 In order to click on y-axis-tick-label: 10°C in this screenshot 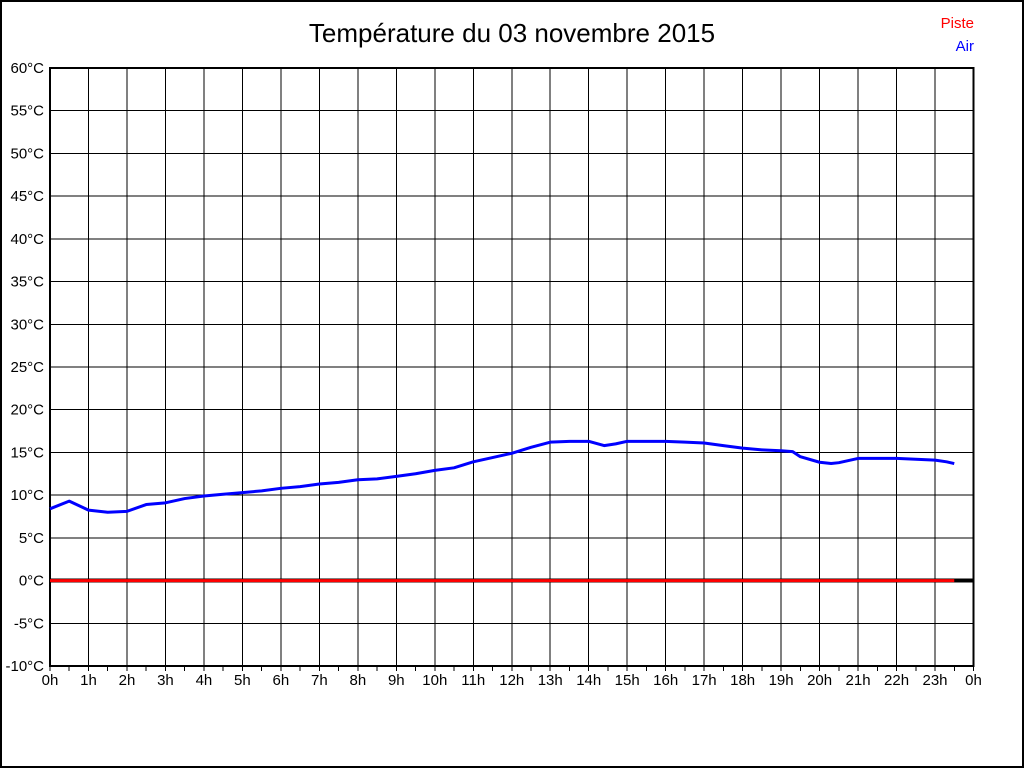, I will do `click(27, 495)`.